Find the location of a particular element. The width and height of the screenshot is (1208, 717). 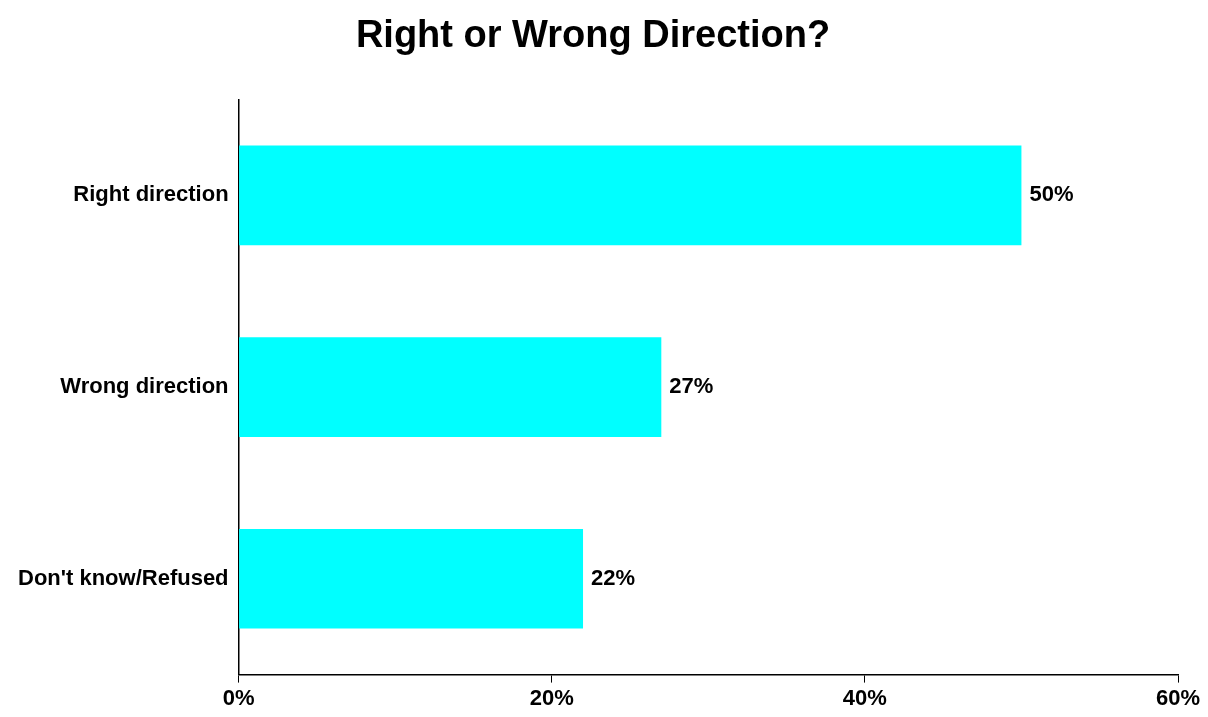

data-label: 22% is located at coordinates (613, 577).